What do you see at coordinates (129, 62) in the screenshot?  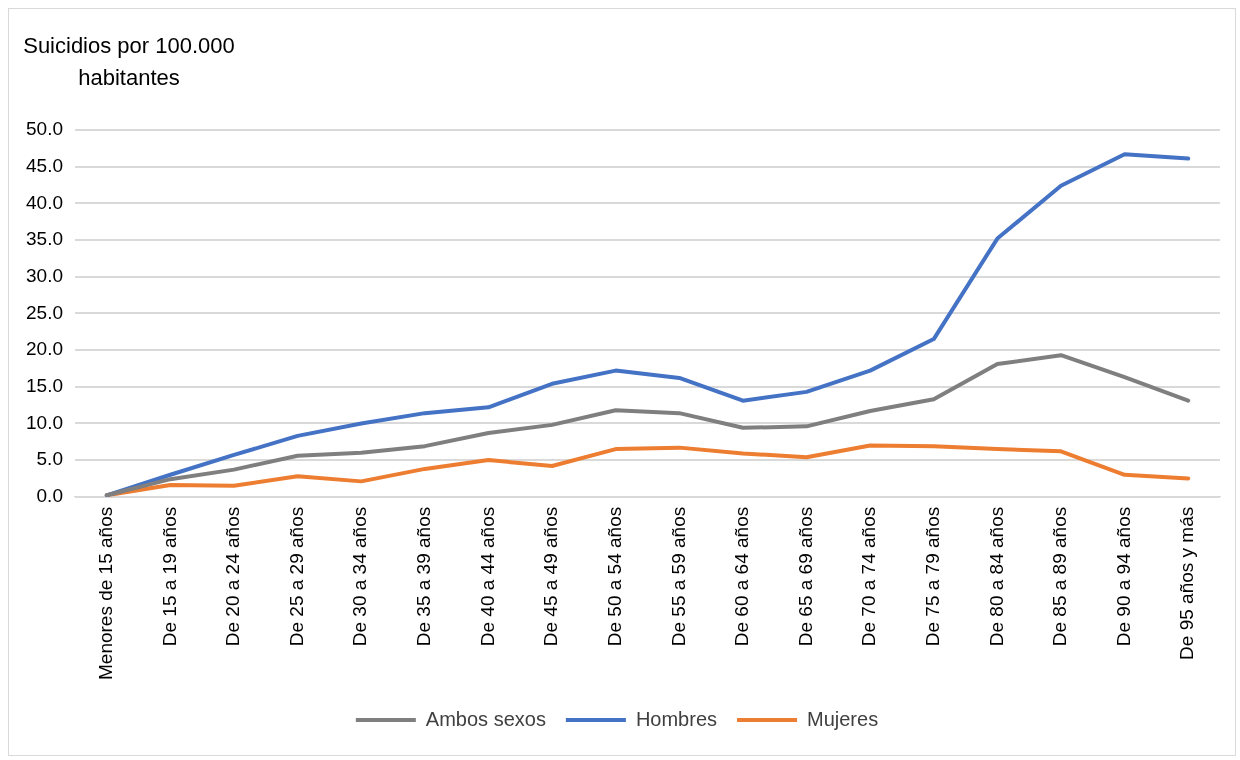 I see `y-axis-title: Suicidios por 100.000 habitantes` at bounding box center [129, 62].